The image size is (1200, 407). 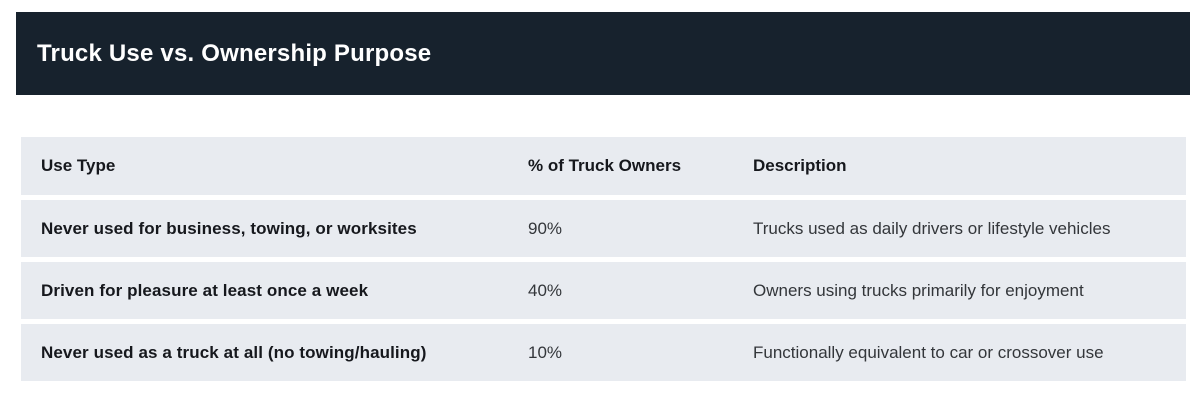 I want to click on use-type-cell: Driven for pleasure at least once a week, so click(x=205, y=290).